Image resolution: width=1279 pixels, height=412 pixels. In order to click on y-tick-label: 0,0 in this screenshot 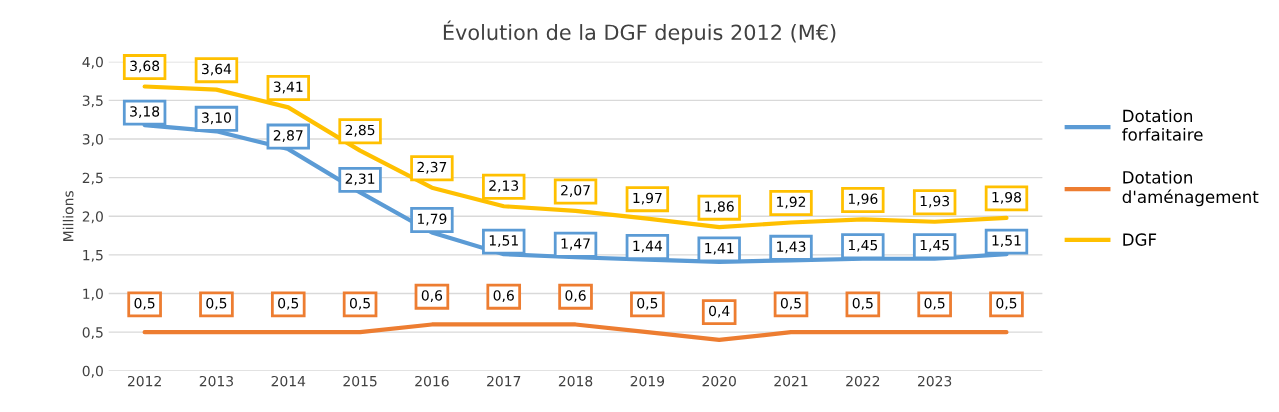, I will do `click(92, 371)`.